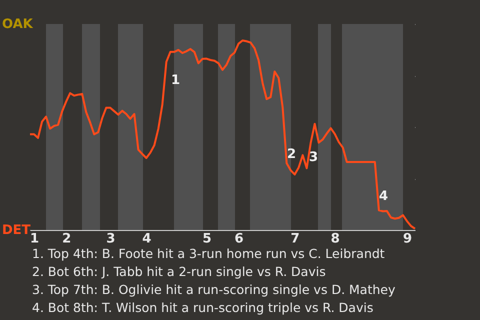 The height and width of the screenshot is (320, 480). What do you see at coordinates (35, 239) in the screenshot?
I see `x-tick-label: 1` at bounding box center [35, 239].